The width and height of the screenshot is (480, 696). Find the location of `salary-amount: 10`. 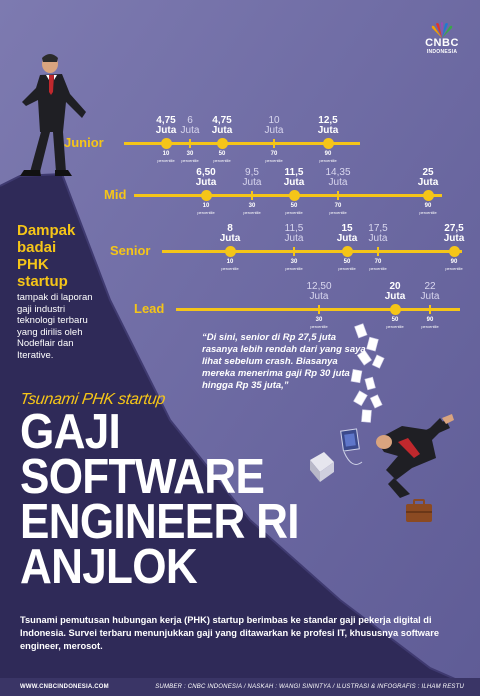

salary-amount: 10 is located at coordinates (274, 120).